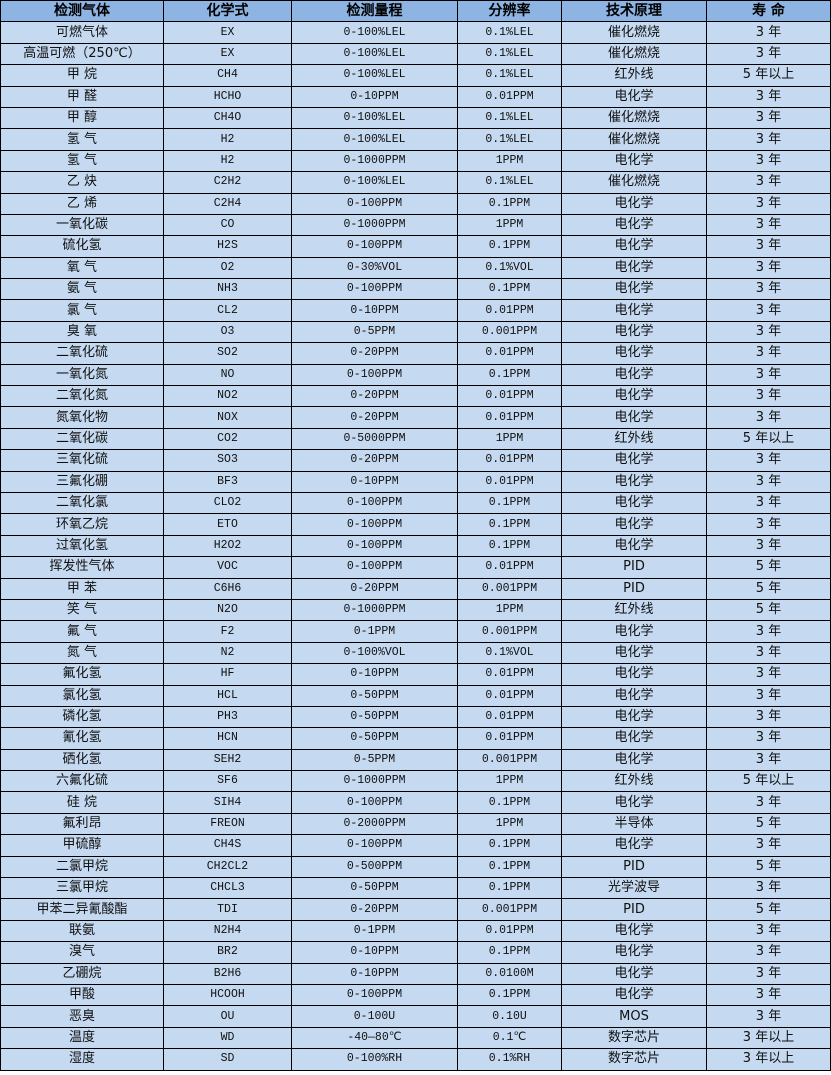 The height and width of the screenshot is (1075, 831). I want to click on table-row: 乙 烯 C2H4 0-100PPM 0.1PPM 电化学 3 年, so click(415, 203).